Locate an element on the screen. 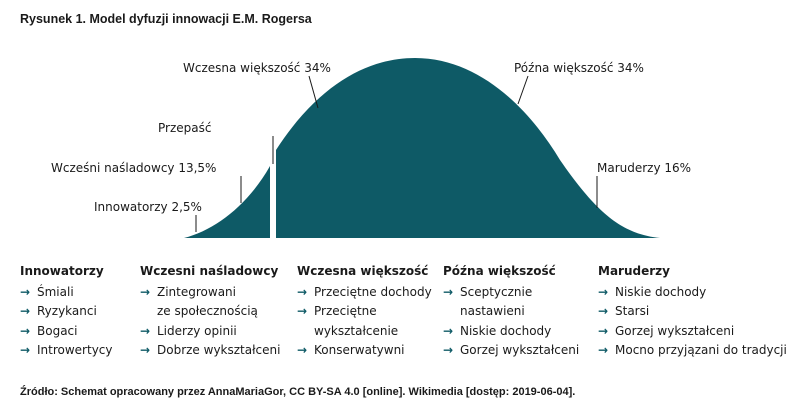 This screenshot has height=415, width=802. label-late-majority: Późna większość 34% is located at coordinates (579, 68).